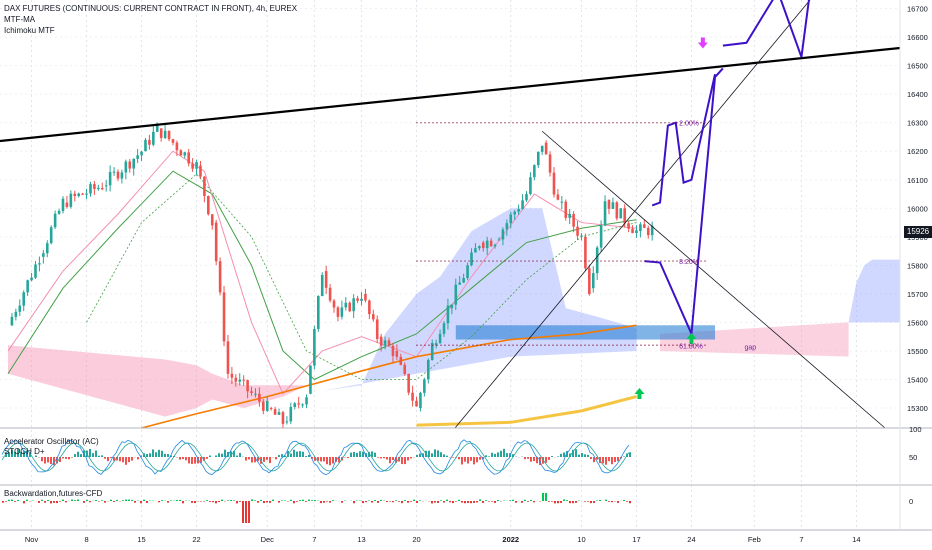 The height and width of the screenshot is (550, 932). I want to click on backwardation-label: Backwardation,futures-CFD, so click(53, 493).